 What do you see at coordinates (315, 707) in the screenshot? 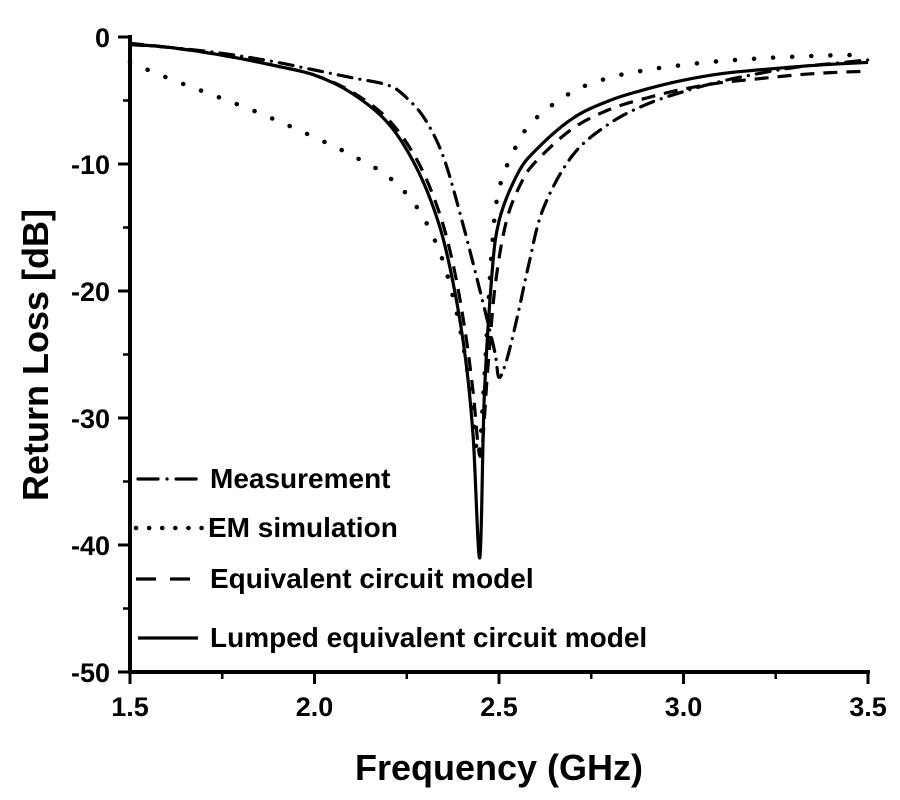
I see `x-tick-label: 2.0` at bounding box center [315, 707].